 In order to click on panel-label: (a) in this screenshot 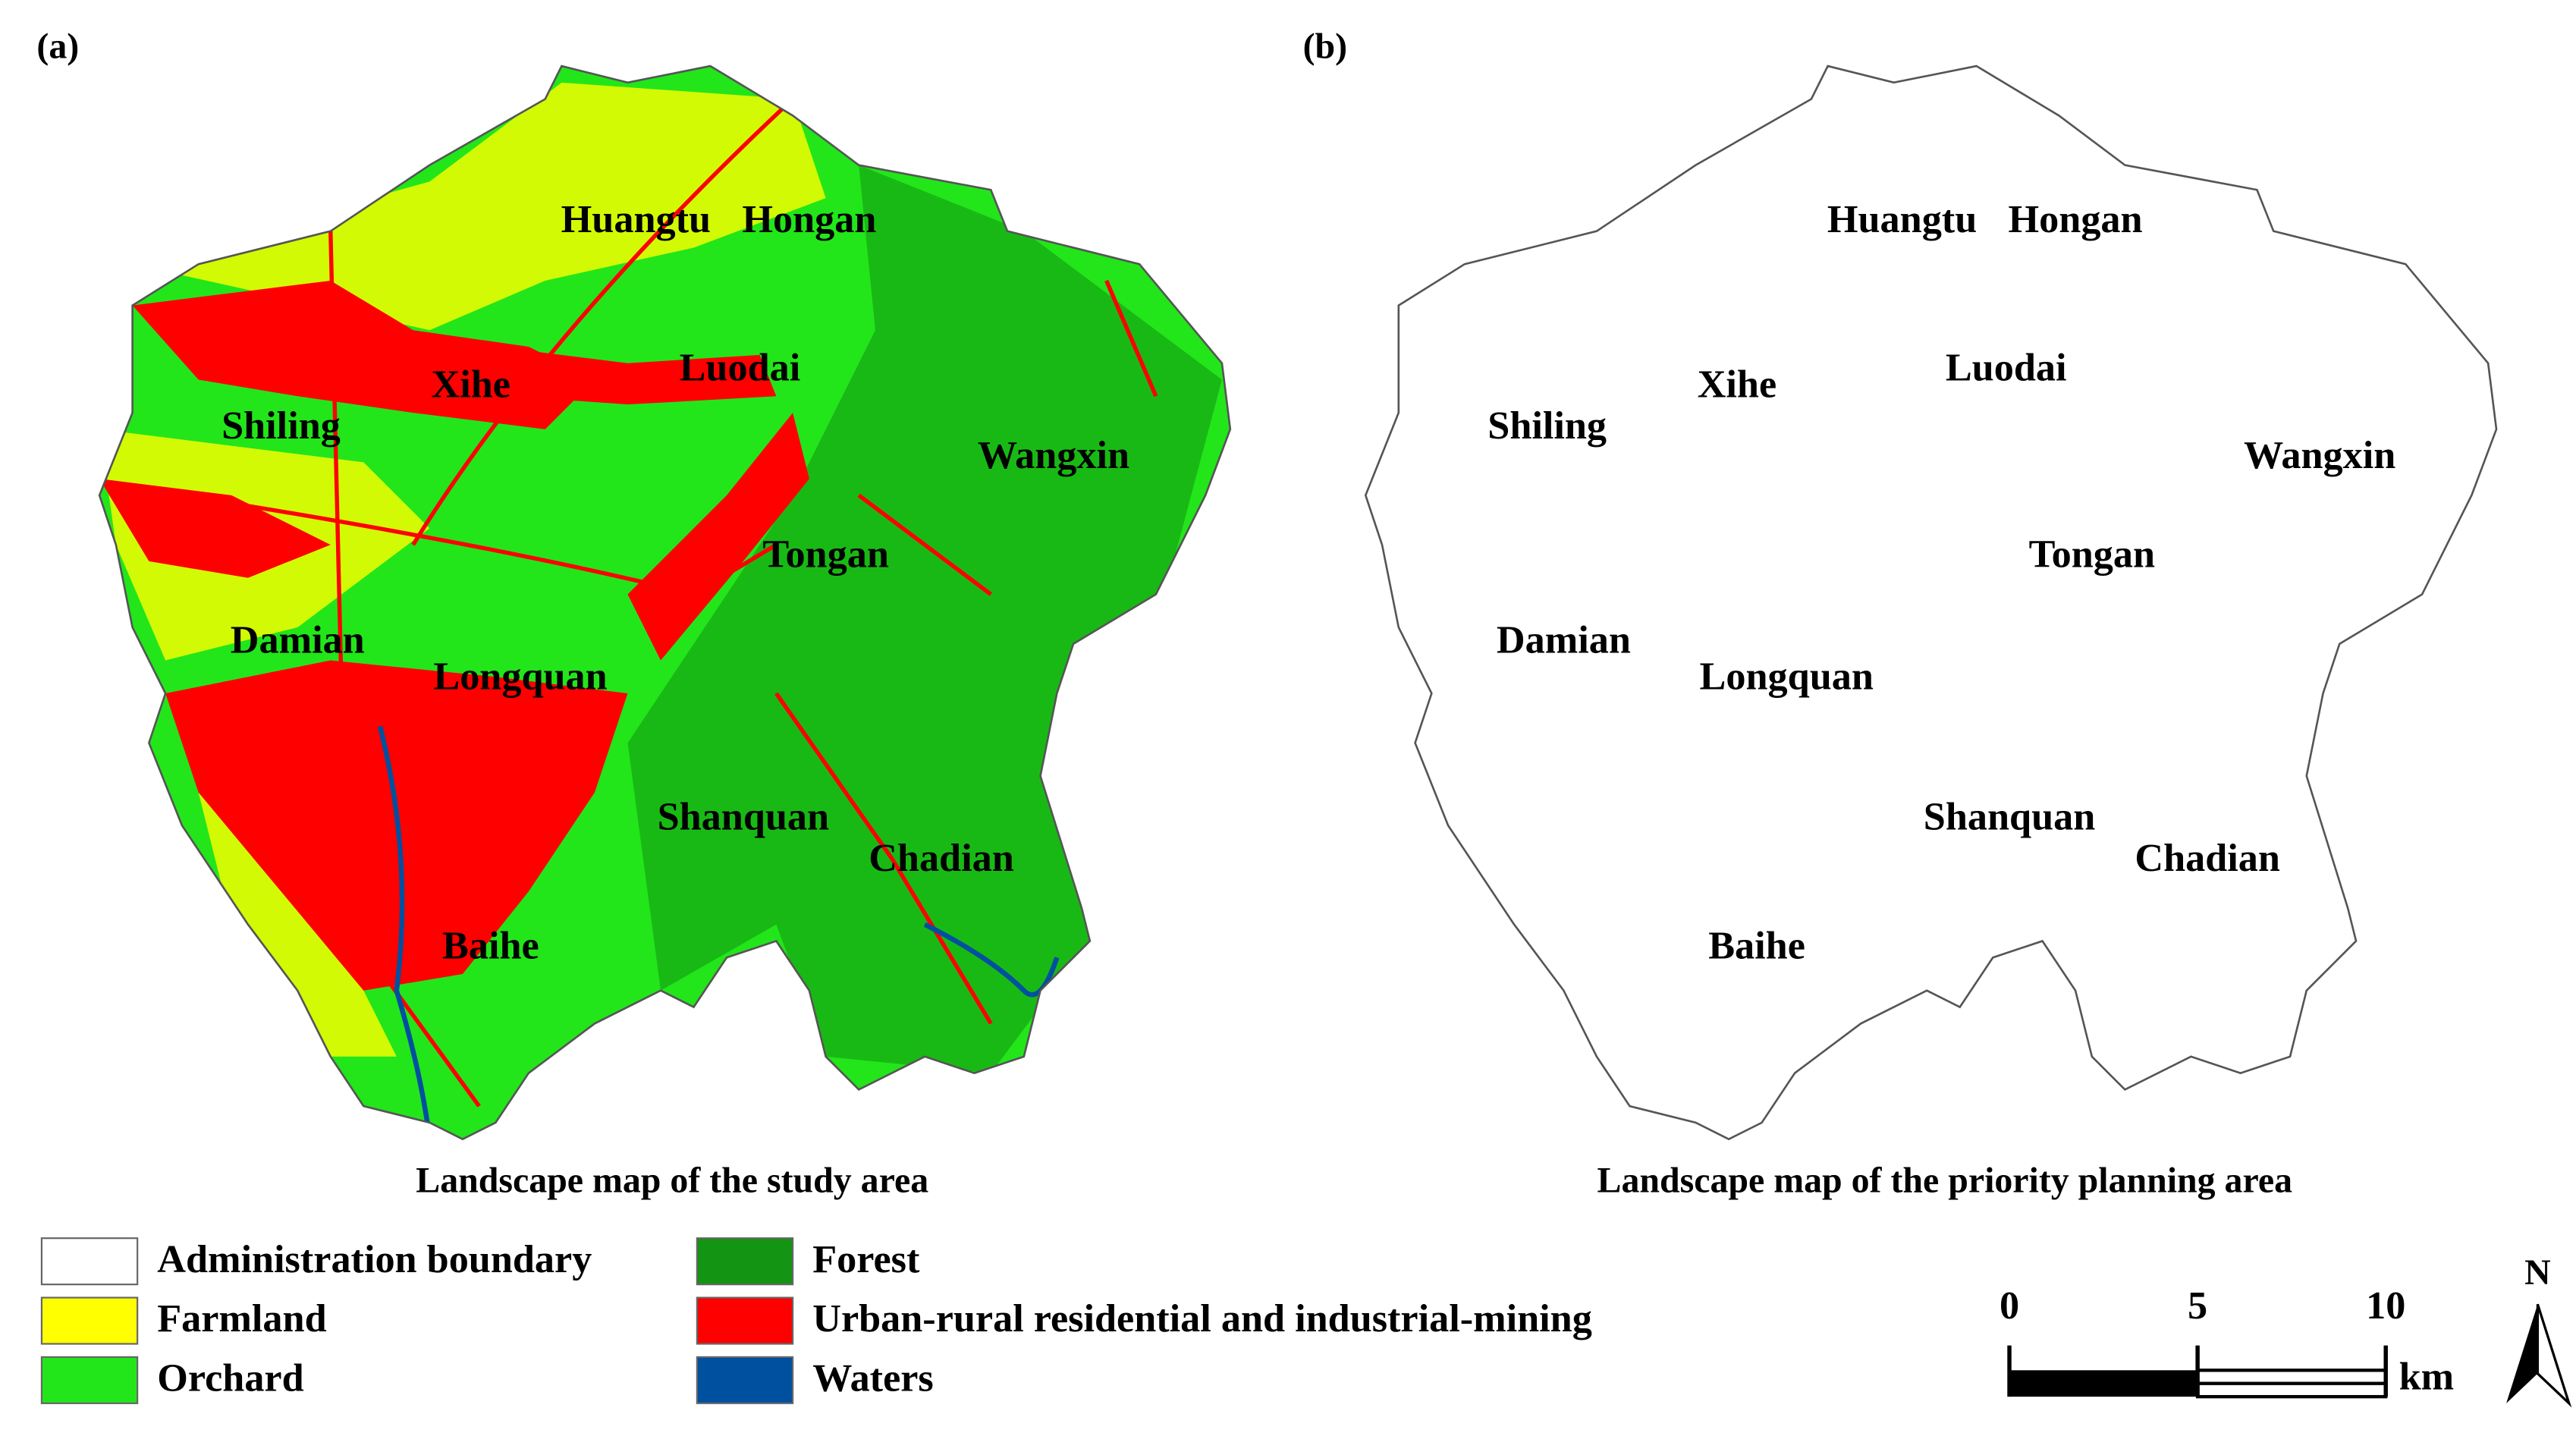, I will do `click(57, 46)`.